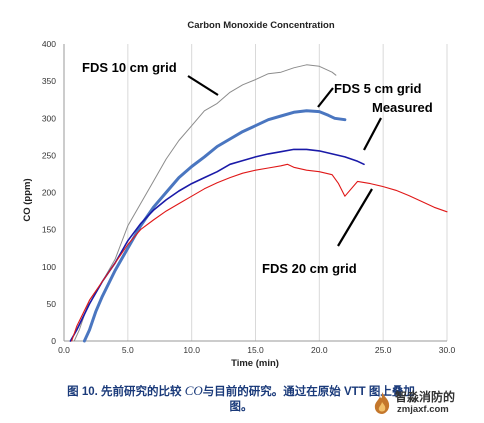  Describe the element at coordinates (53, 341) in the screenshot. I see `y-tick-label: 0` at that location.